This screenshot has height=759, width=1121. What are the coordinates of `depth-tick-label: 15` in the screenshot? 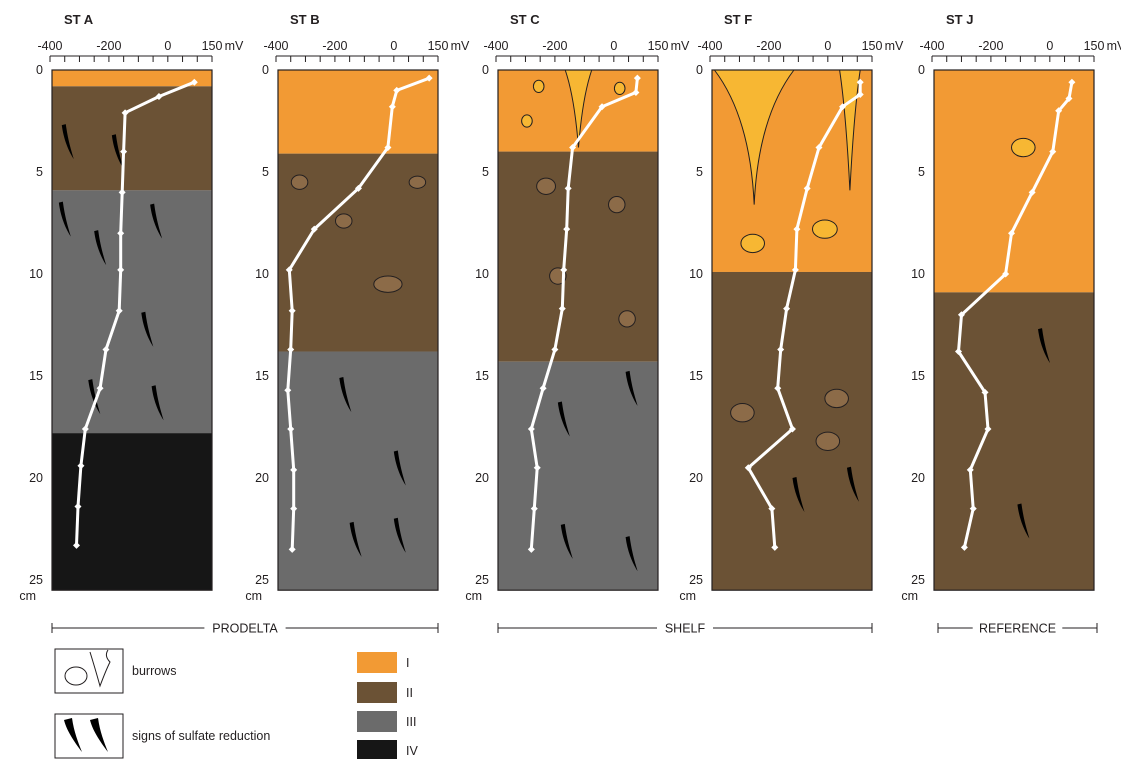 It's located at (262, 376).